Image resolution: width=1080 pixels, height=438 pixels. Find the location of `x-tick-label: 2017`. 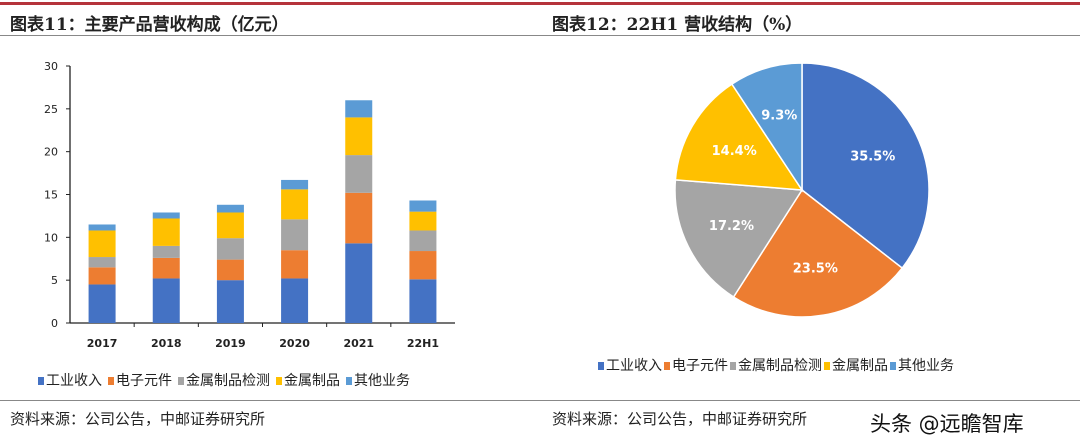

x-tick-label: 2017 is located at coordinates (102, 343).